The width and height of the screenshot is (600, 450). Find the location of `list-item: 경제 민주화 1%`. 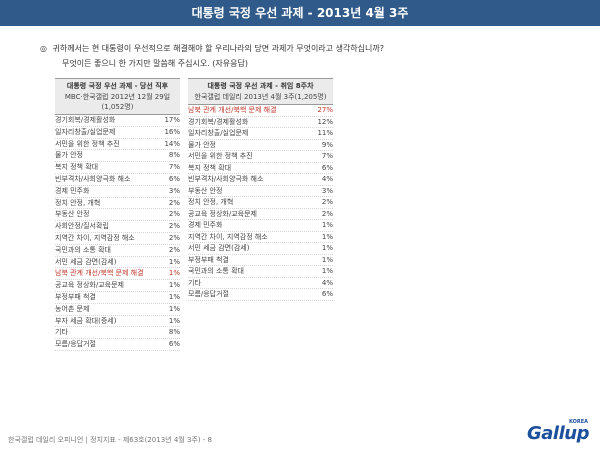

list-item: 경제 민주화 1% is located at coordinates (260, 226).